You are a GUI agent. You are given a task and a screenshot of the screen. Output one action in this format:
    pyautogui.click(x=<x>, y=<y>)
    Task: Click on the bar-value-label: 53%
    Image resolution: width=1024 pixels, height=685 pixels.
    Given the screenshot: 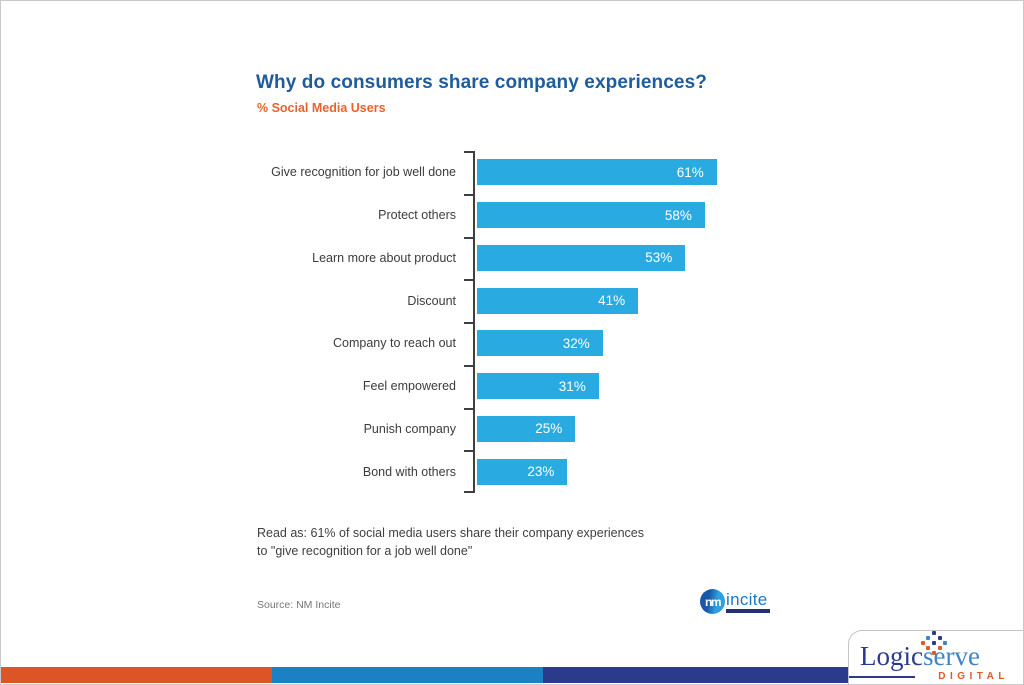 What is the action you would take?
    pyautogui.click(x=659, y=258)
    